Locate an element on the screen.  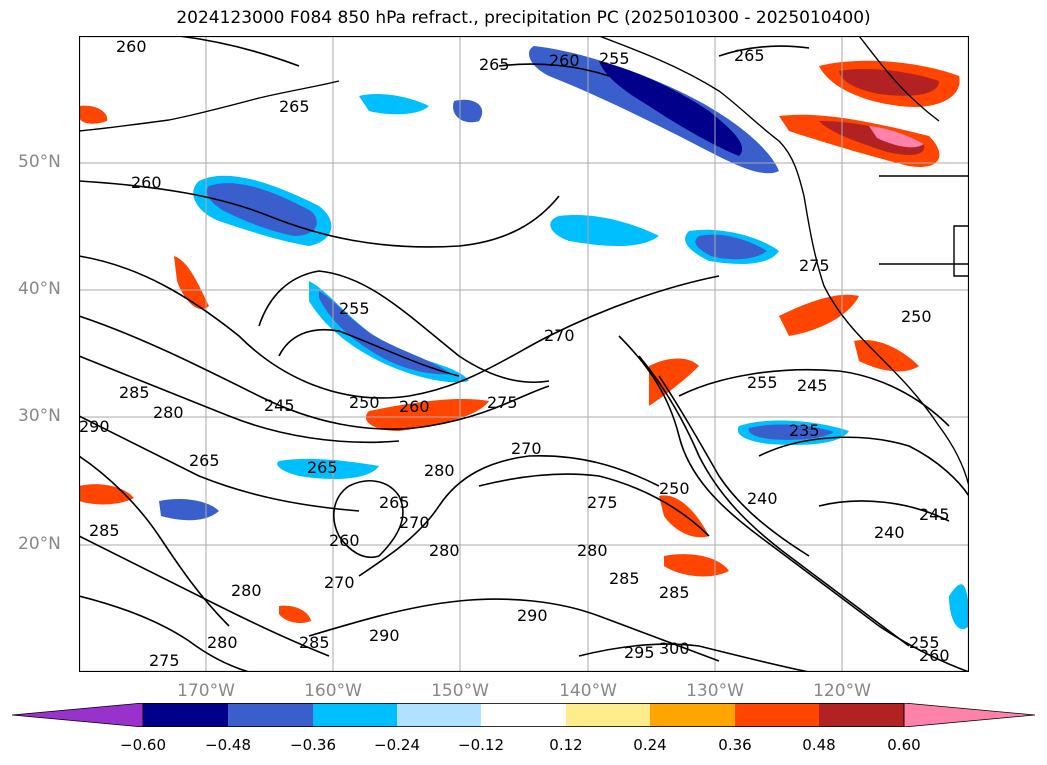
colorbar-tick: −0.12 is located at coordinates (481, 745).